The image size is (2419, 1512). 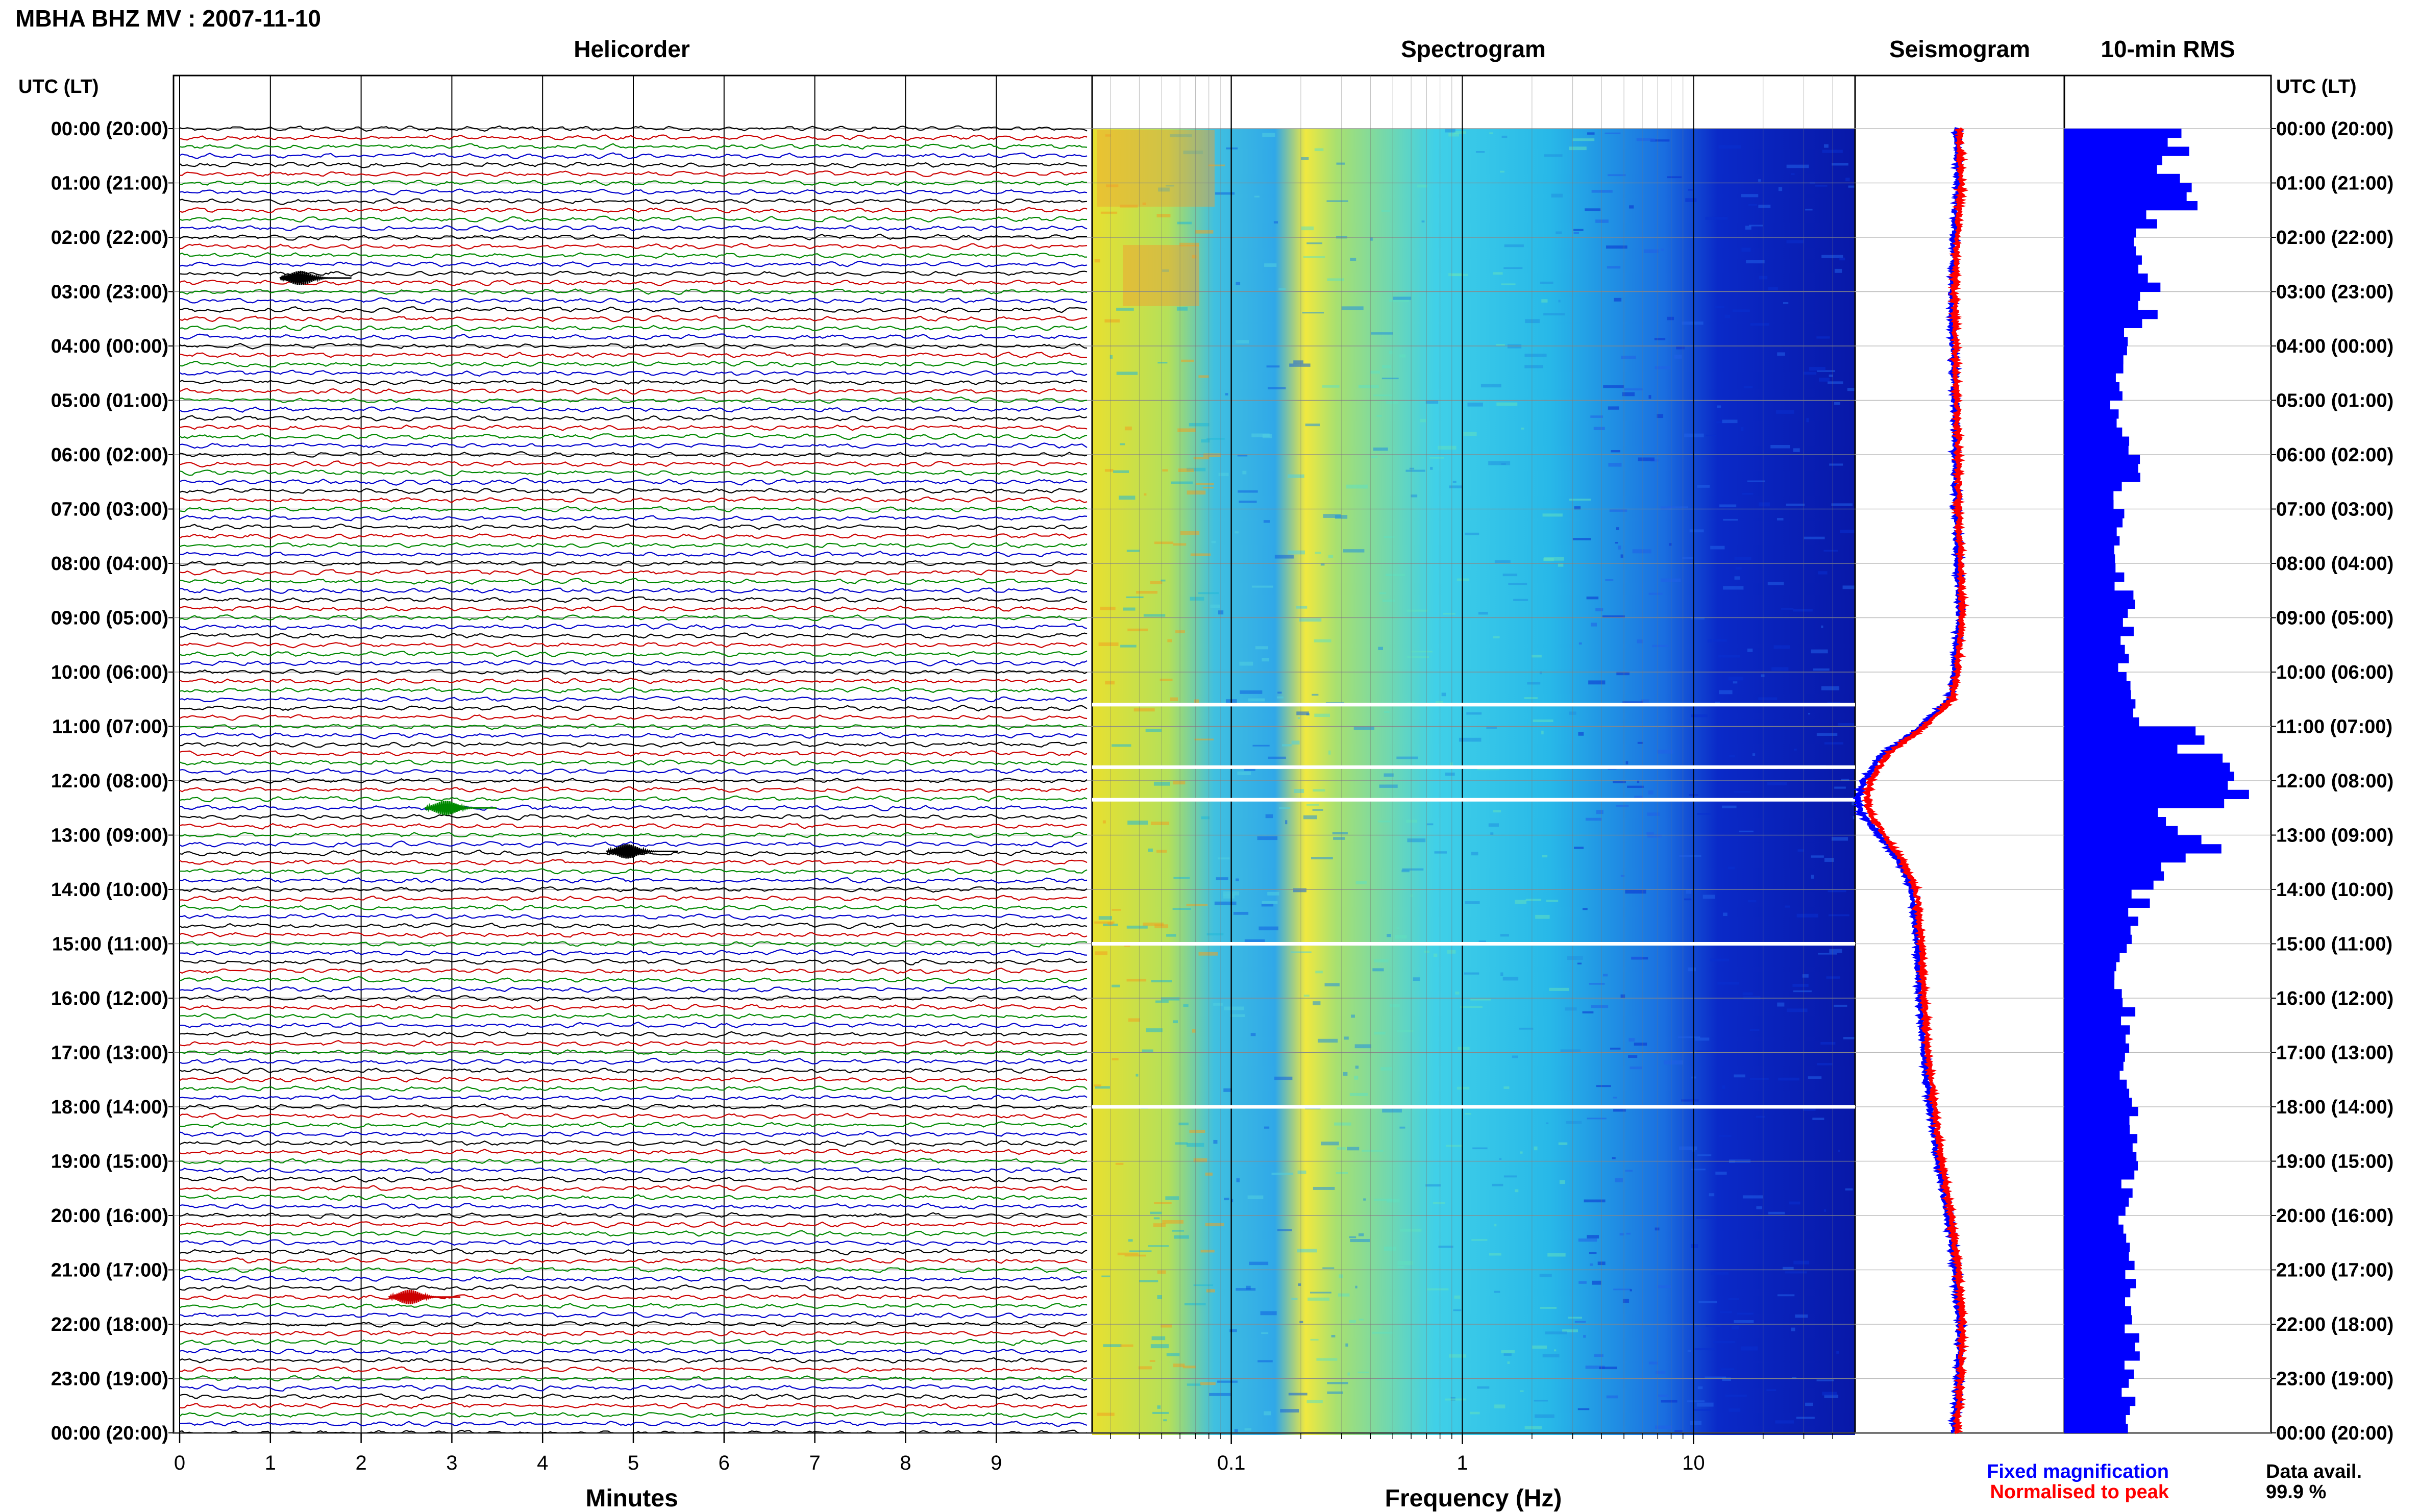 What do you see at coordinates (2314, 1471) in the screenshot?
I see `data-availability-label: Data avail.` at bounding box center [2314, 1471].